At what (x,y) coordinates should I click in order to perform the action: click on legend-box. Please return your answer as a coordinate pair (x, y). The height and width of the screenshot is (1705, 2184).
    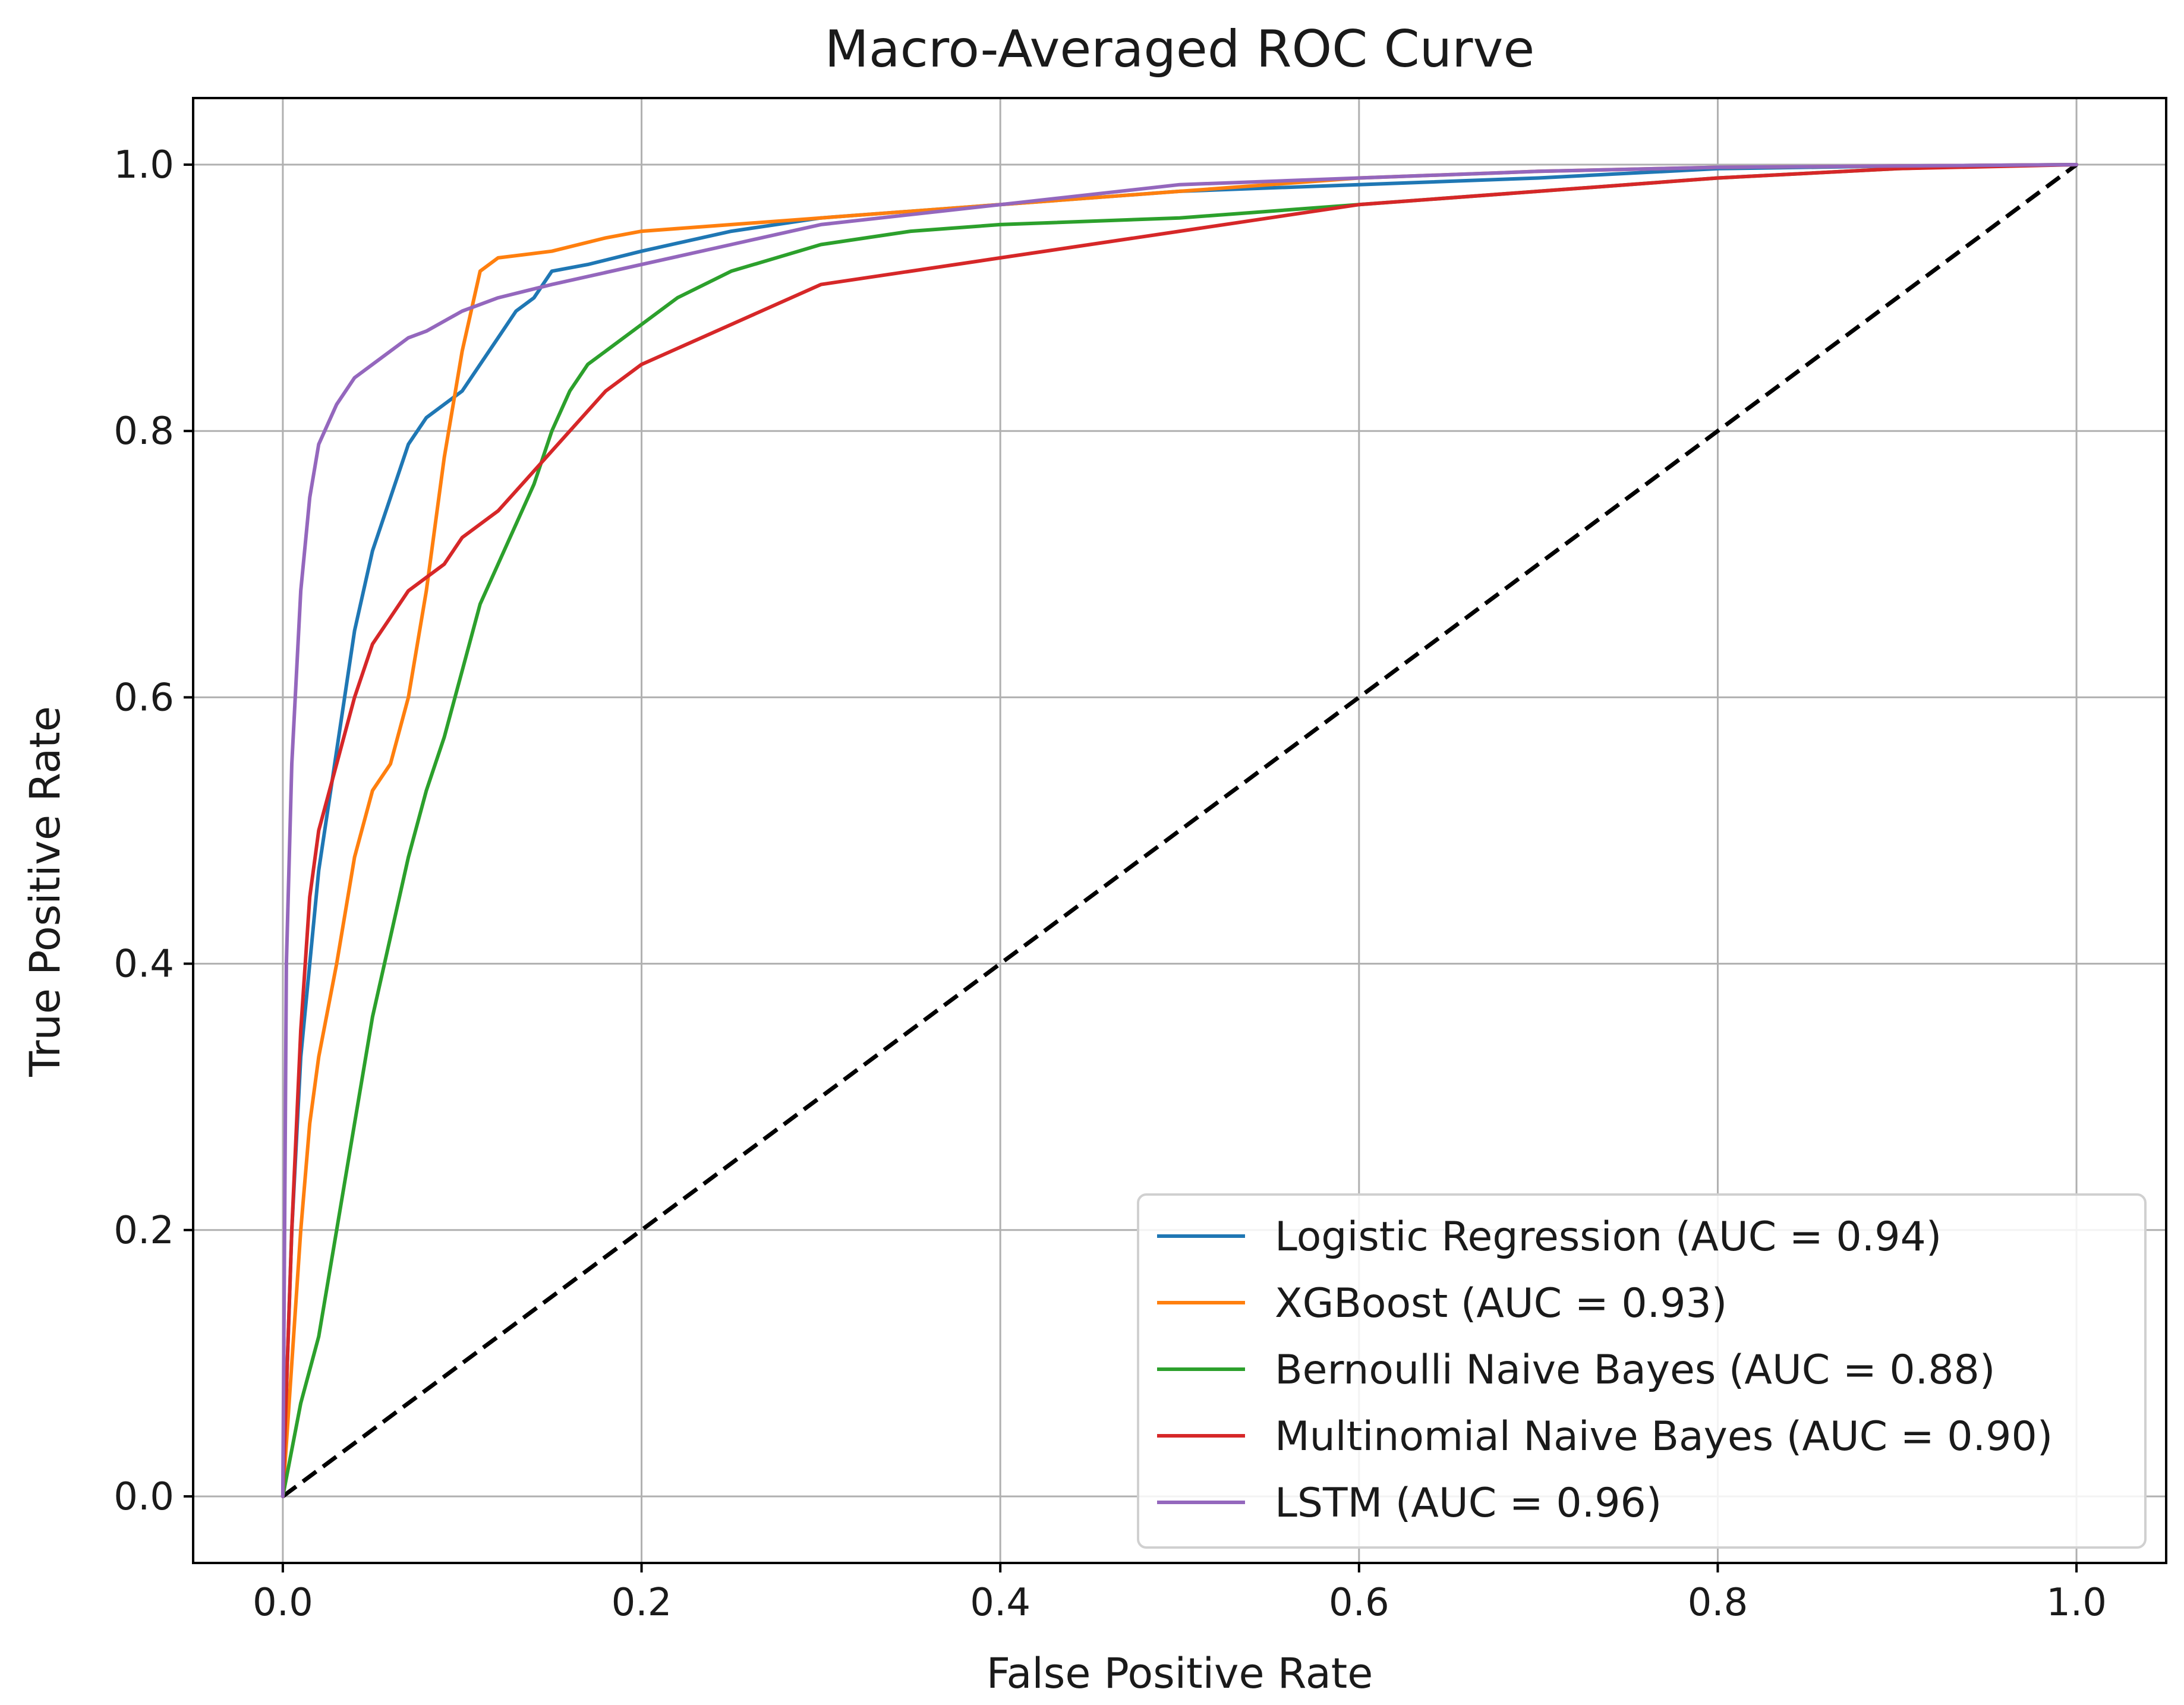
    Looking at the image, I should click on (1642, 1371).